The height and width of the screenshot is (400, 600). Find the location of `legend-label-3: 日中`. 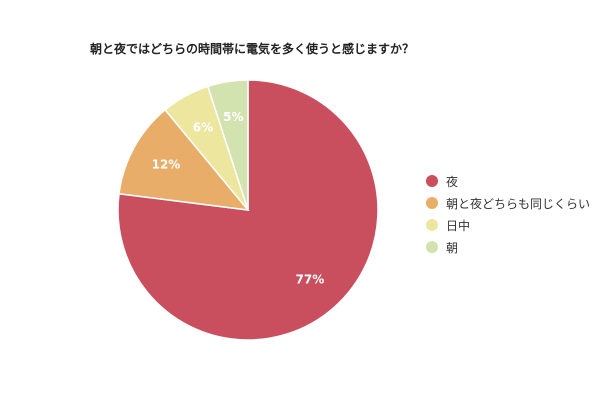

legend-label-3: 日中 is located at coordinates (458, 225).